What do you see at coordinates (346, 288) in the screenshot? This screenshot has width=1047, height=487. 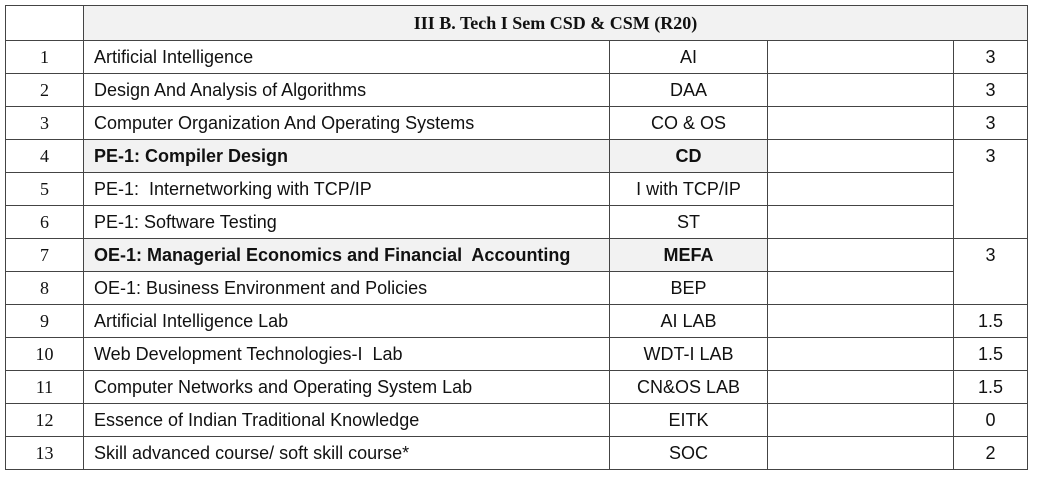 I see `course-name: OE-1: Business Environment and Policies` at bounding box center [346, 288].